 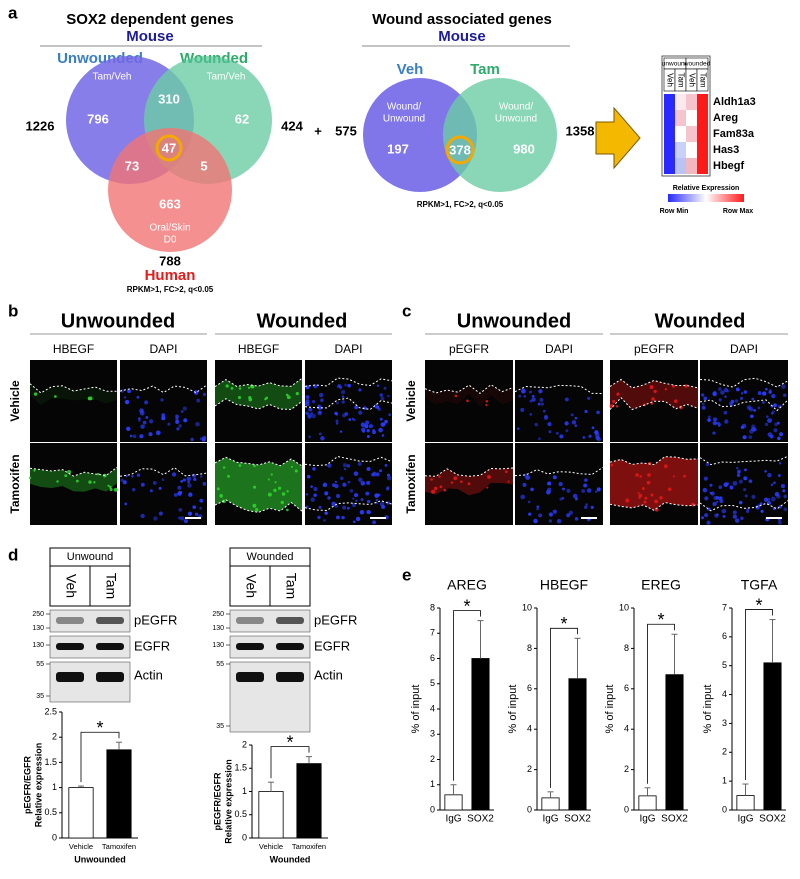 I want to click on panel-label: c, so click(x=406, y=310).